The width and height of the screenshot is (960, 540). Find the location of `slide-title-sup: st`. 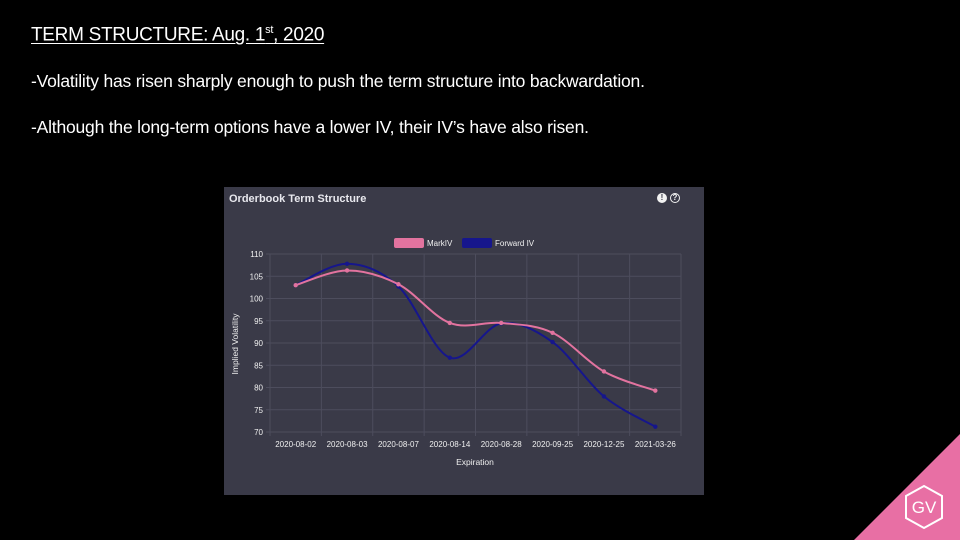

slide-title-sup: st is located at coordinates (269, 30).